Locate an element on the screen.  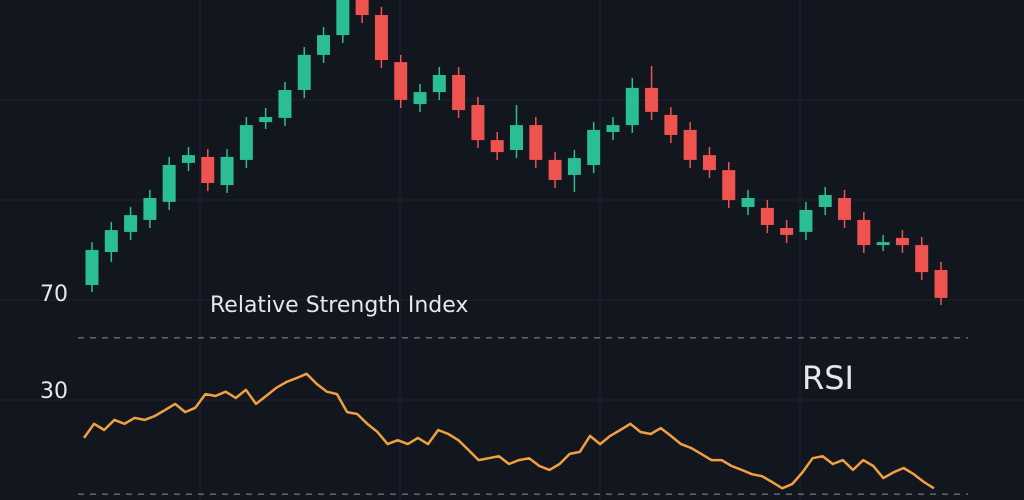
y-tick-label: 30 is located at coordinates (54, 391).